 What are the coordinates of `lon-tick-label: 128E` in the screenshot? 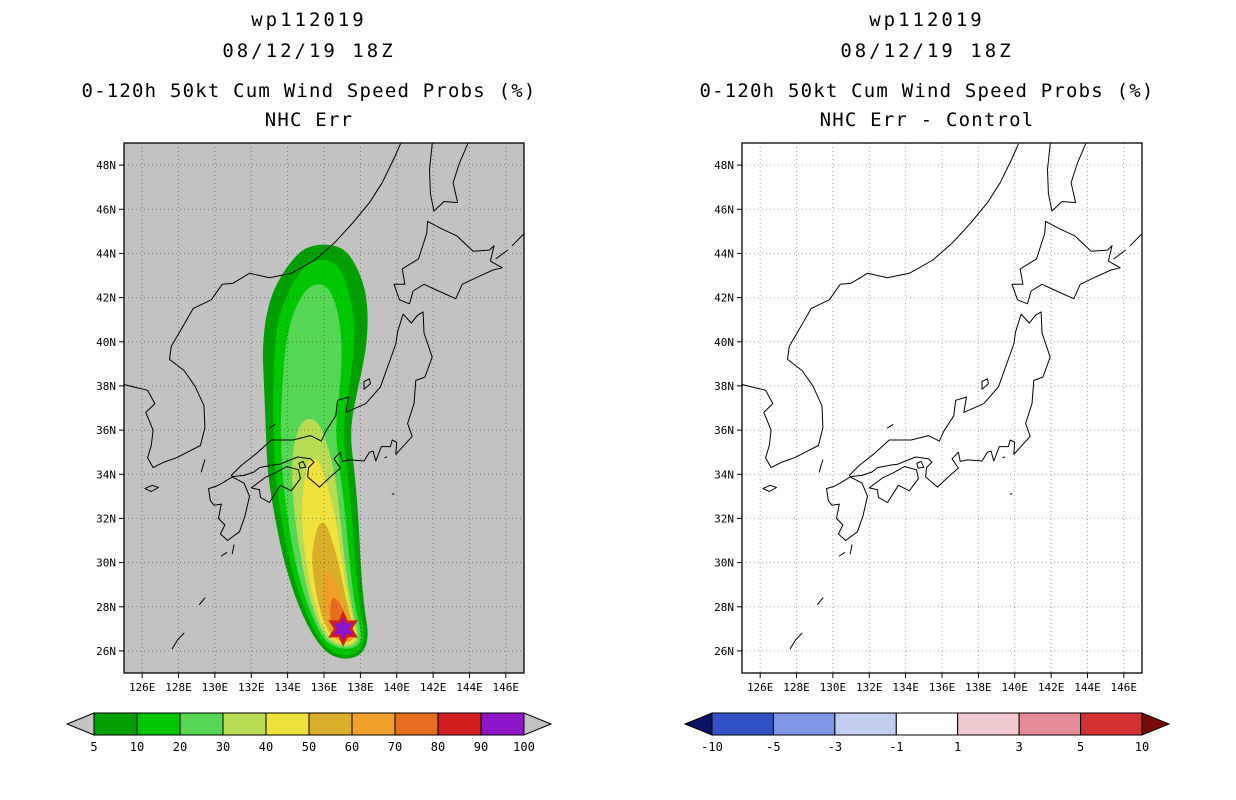 It's located at (178, 687).